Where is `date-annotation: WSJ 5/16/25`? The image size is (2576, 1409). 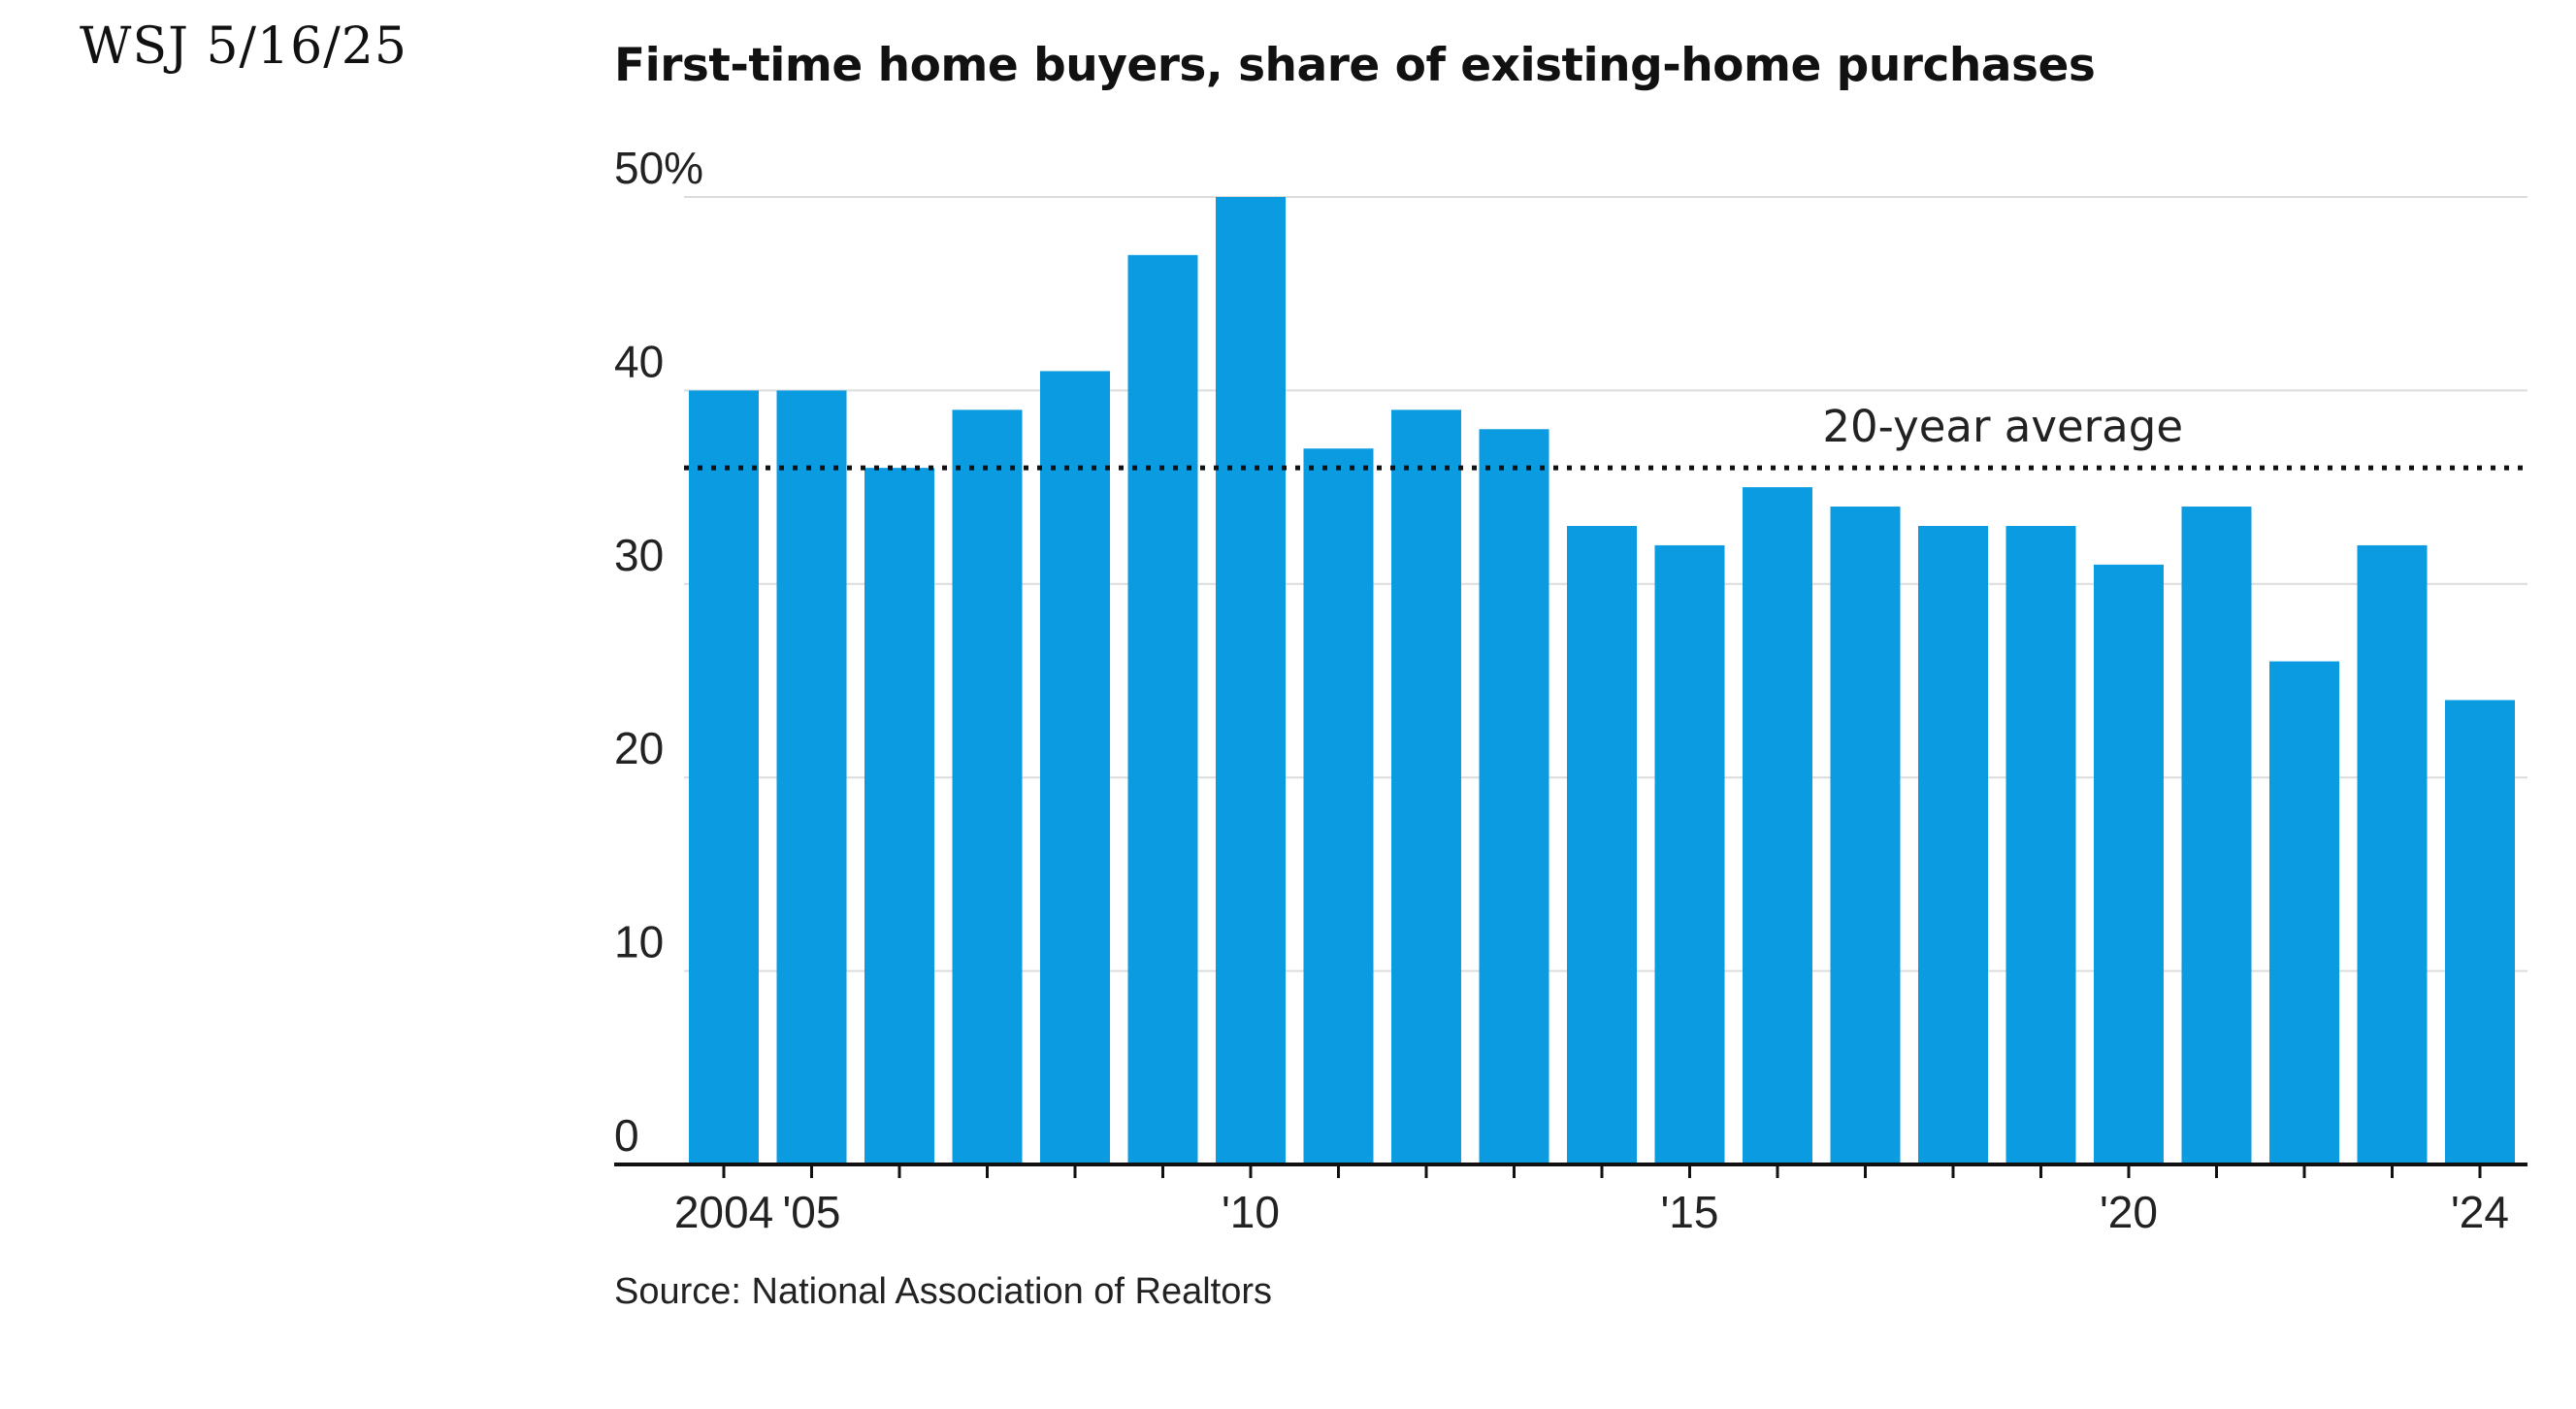 date-annotation: WSJ 5/16/25 is located at coordinates (244, 46).